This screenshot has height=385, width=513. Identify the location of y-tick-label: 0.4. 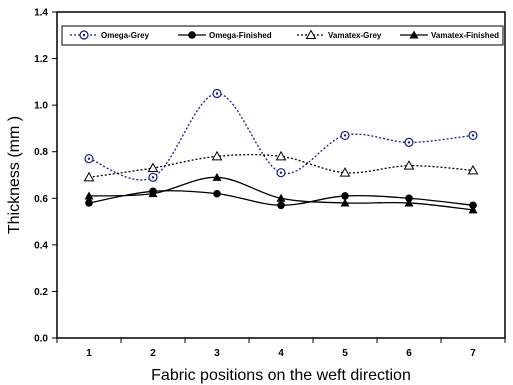
(41, 245).